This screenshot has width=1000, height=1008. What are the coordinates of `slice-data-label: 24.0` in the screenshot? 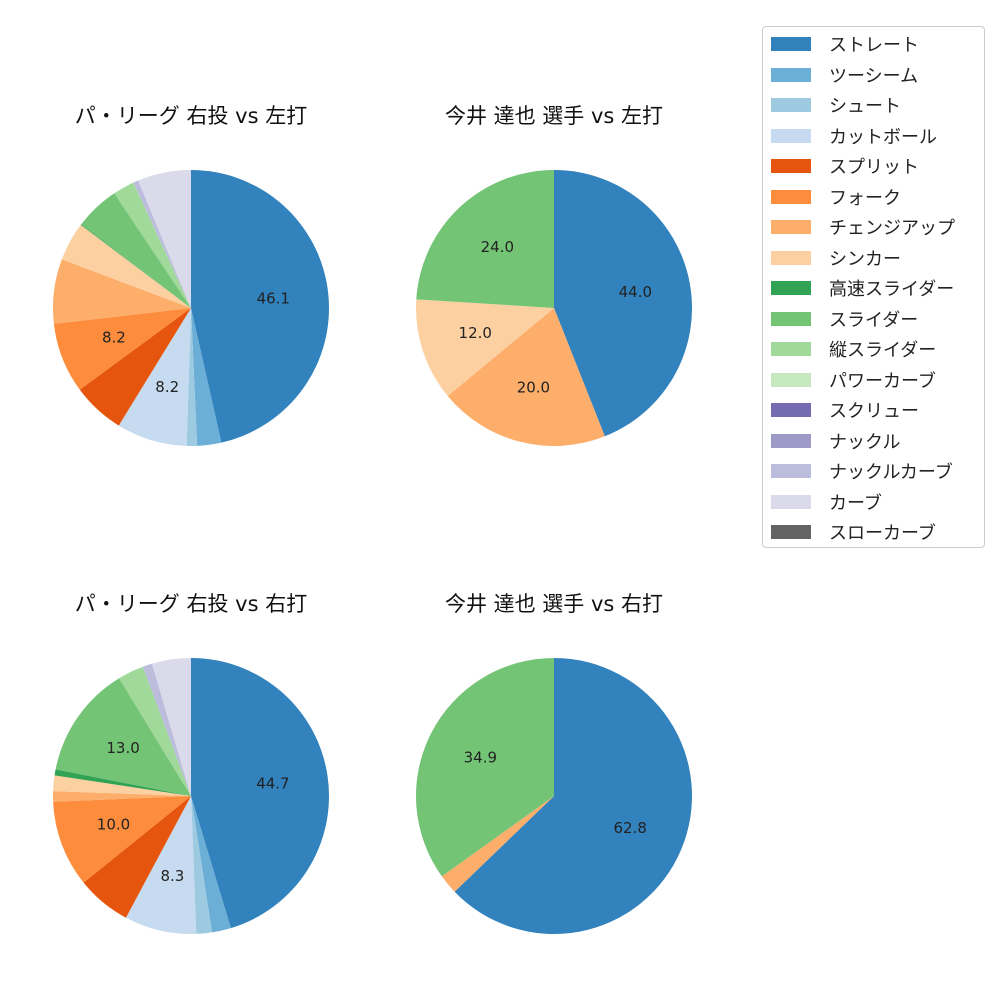 It's located at (497, 247).